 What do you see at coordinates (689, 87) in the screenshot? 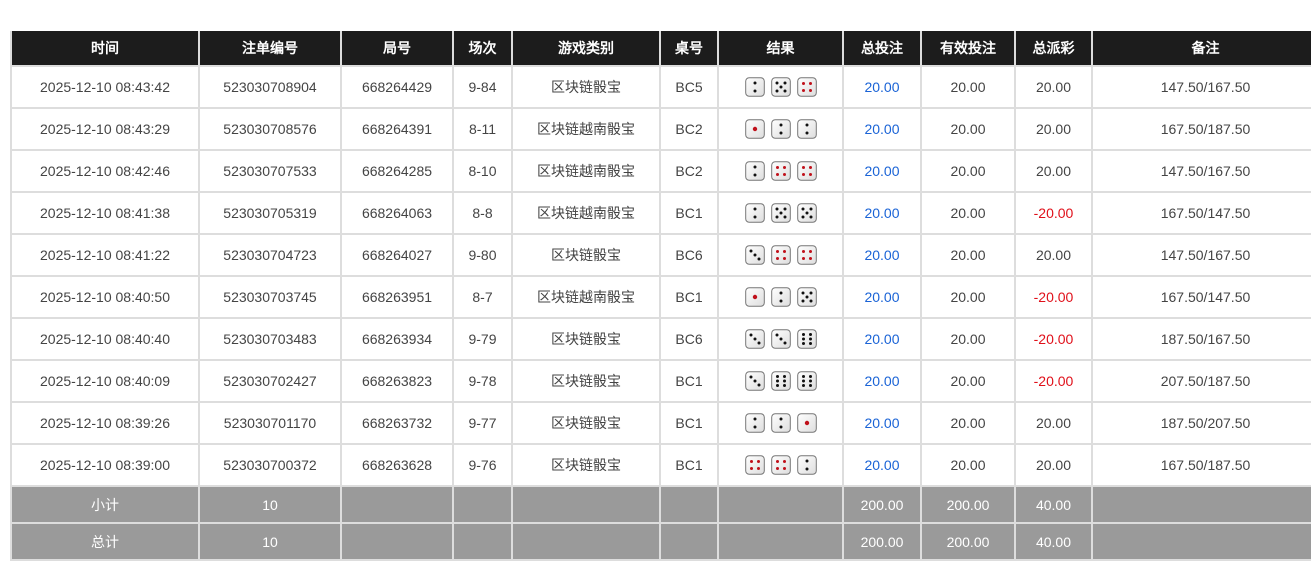
I see `table-cell: BC5` at bounding box center [689, 87].